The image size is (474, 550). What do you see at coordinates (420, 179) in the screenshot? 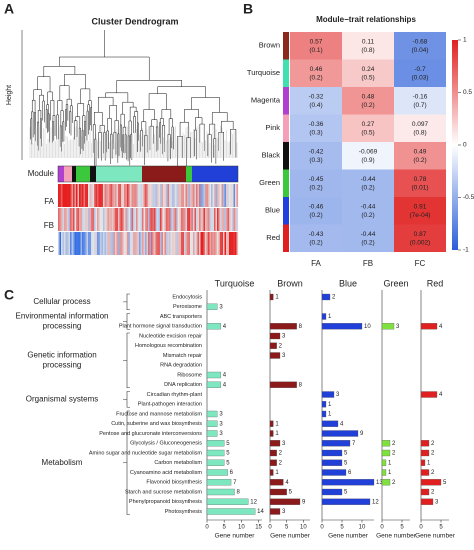
I see `cell-value: 0.78` at bounding box center [420, 179].